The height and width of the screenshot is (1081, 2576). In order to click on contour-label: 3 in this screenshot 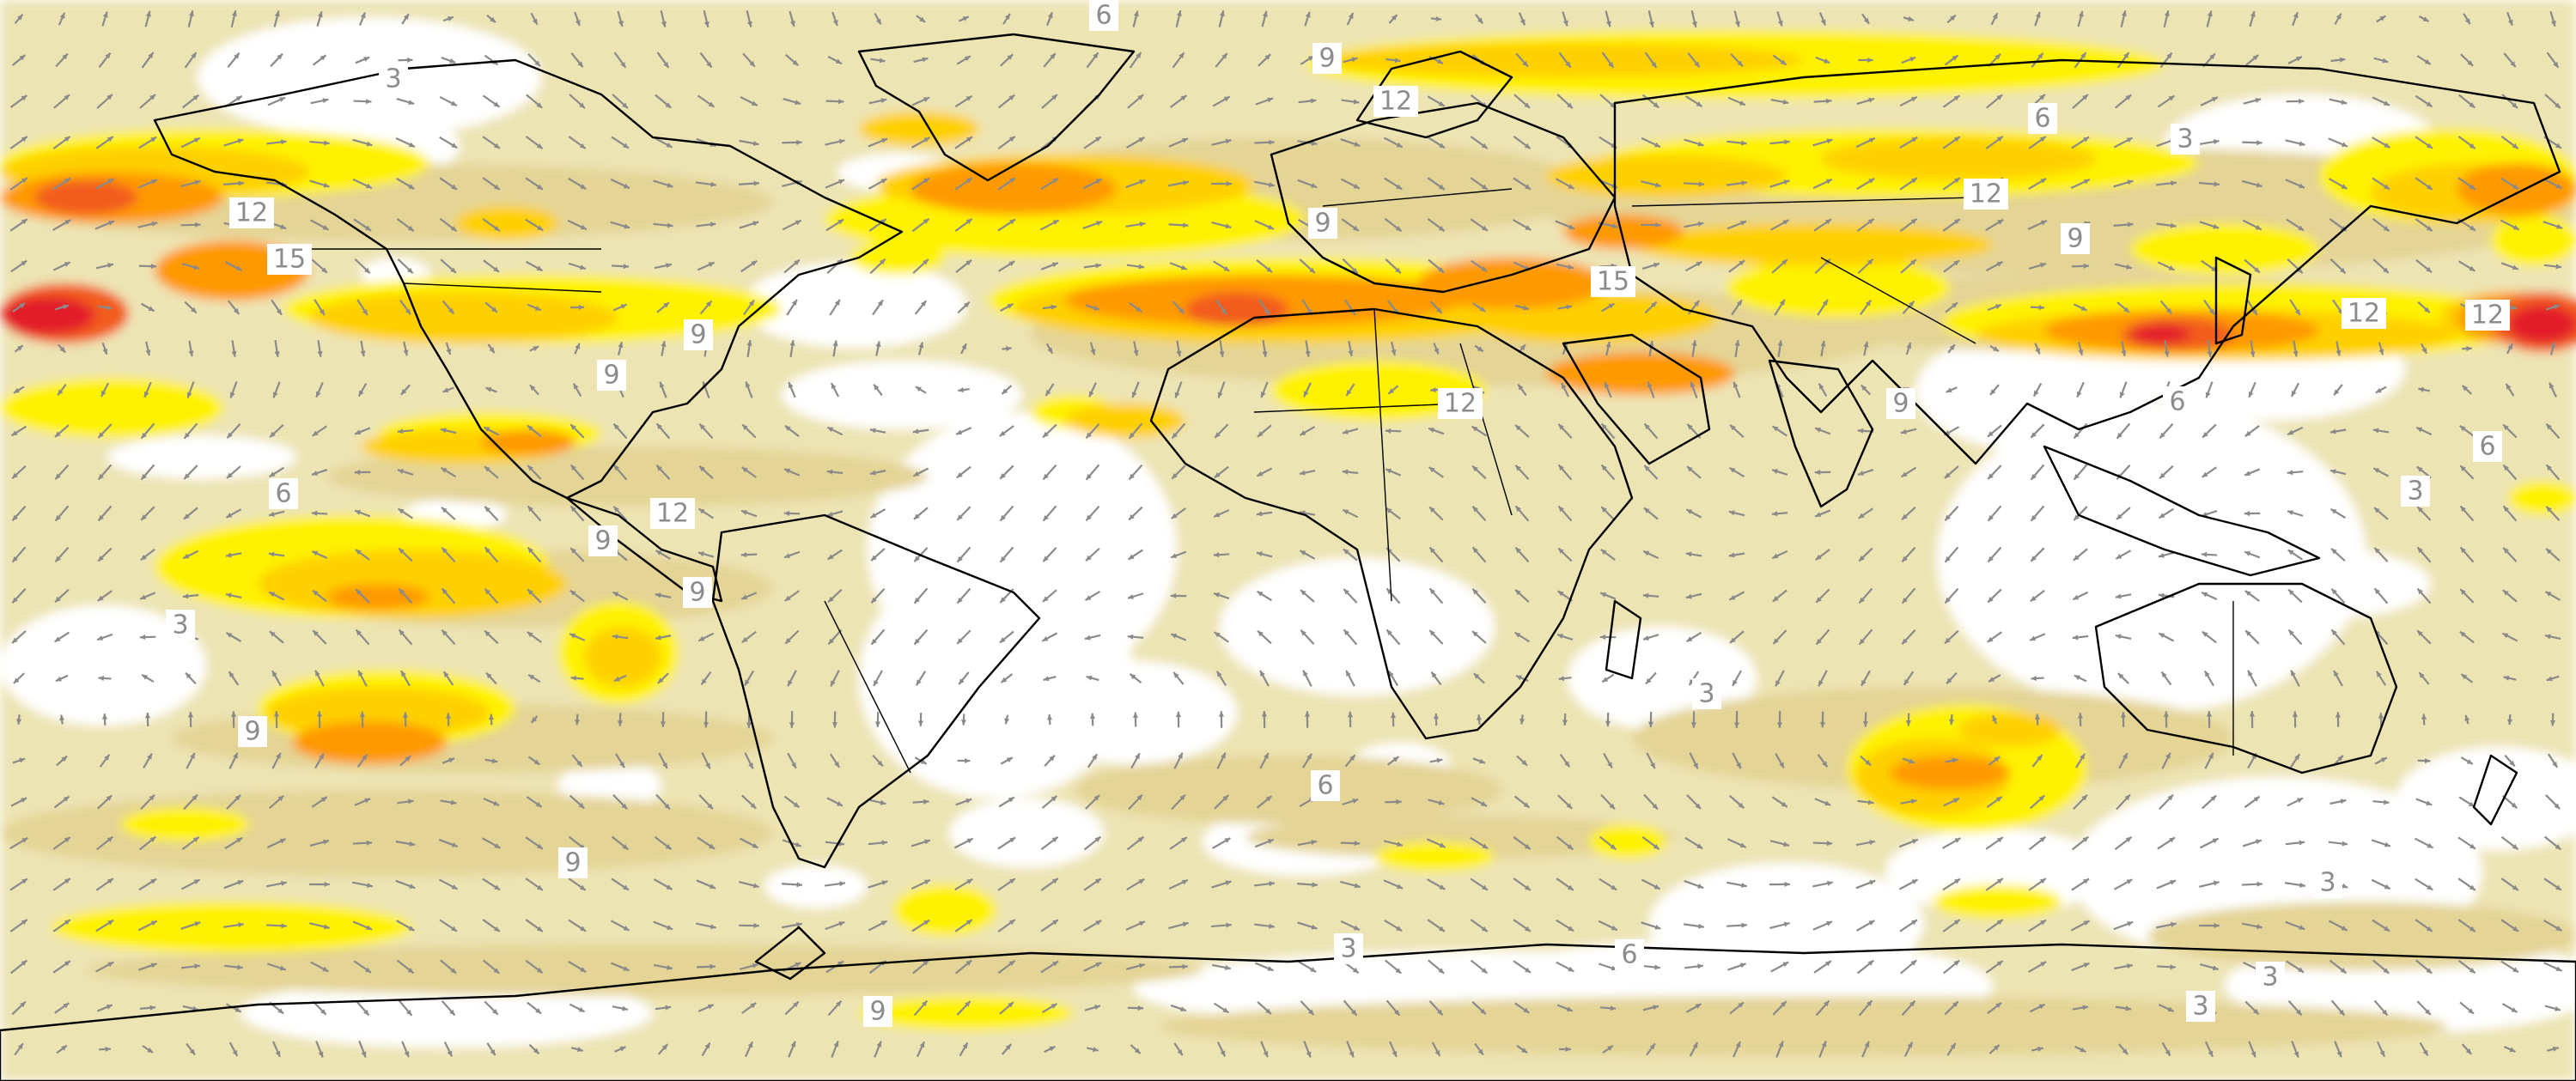, I will do `click(2200, 1006)`.